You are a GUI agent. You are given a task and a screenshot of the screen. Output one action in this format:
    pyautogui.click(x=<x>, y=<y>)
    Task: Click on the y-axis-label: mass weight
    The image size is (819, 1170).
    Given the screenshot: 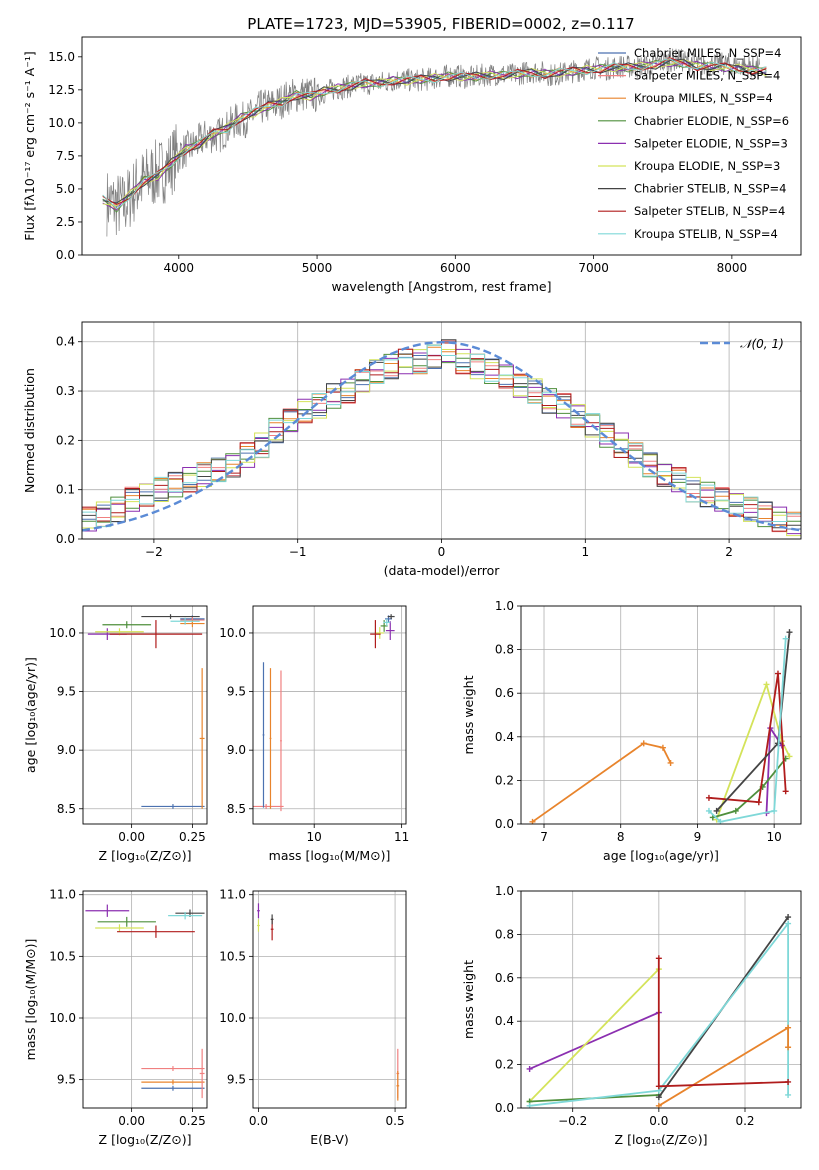 What is the action you would take?
    pyautogui.click(x=468, y=714)
    